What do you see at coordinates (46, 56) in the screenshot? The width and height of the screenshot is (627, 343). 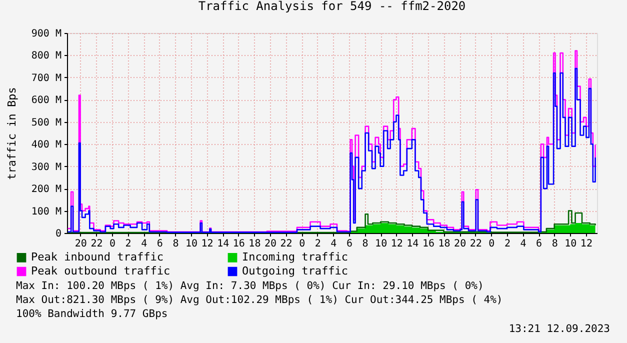 I see `y-tick-label: 800 M` at bounding box center [46, 56].